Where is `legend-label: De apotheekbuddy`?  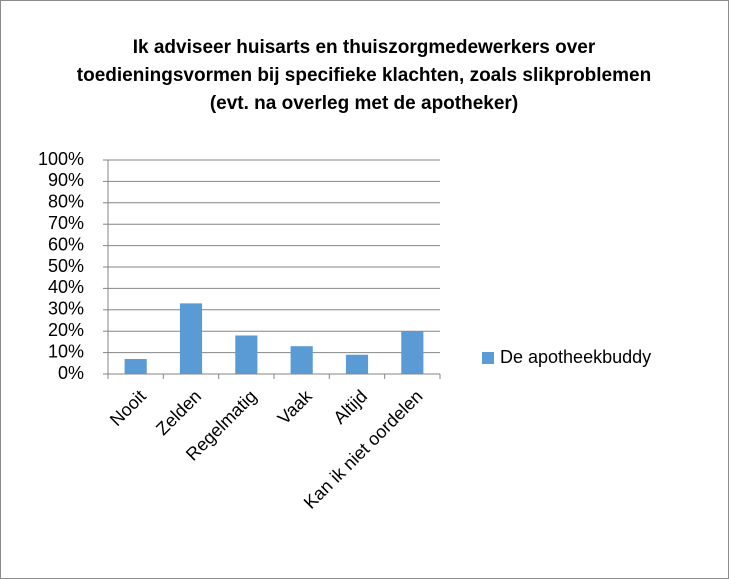
legend-label: De apotheekbuddy is located at coordinates (575, 357).